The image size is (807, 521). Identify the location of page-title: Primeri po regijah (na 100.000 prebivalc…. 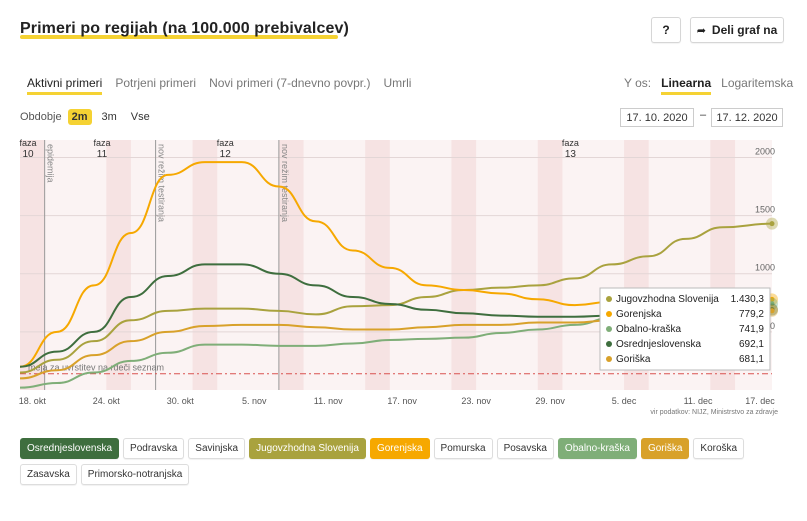
(184, 28).